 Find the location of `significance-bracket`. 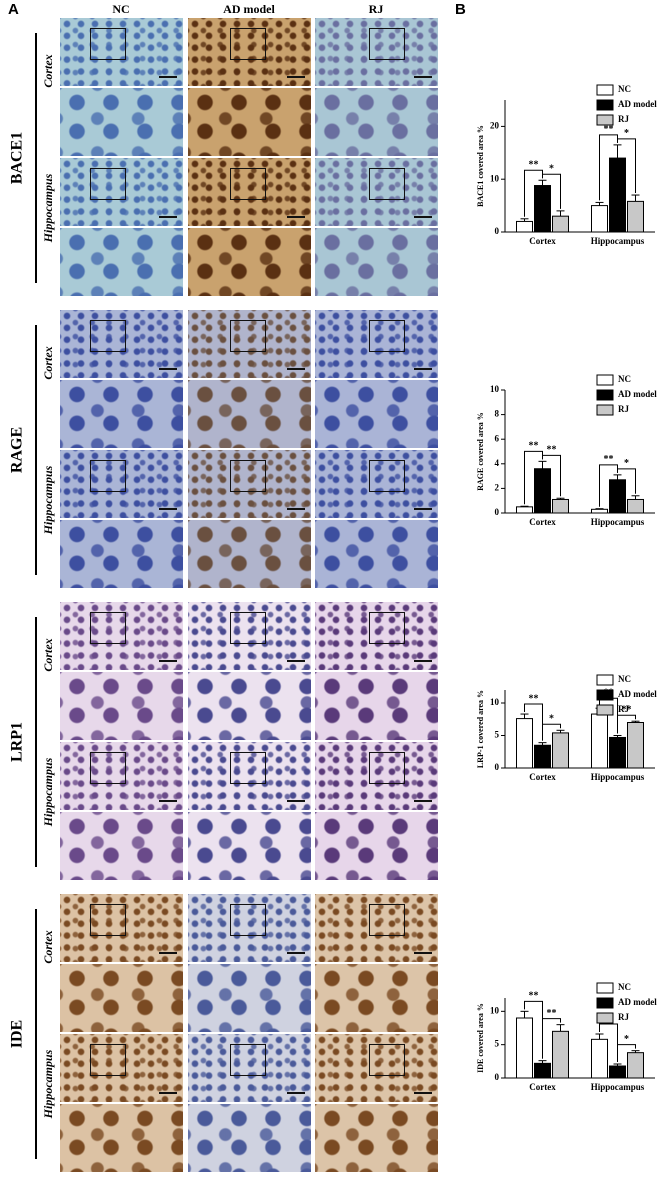

significance-bracket is located at coordinates (551, 475).